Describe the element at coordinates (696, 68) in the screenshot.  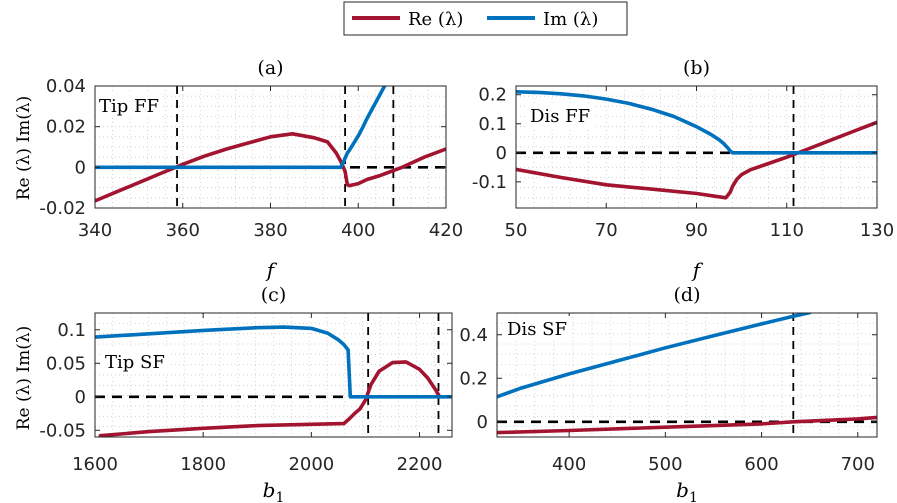
I see `panel-title: (b)` at that location.